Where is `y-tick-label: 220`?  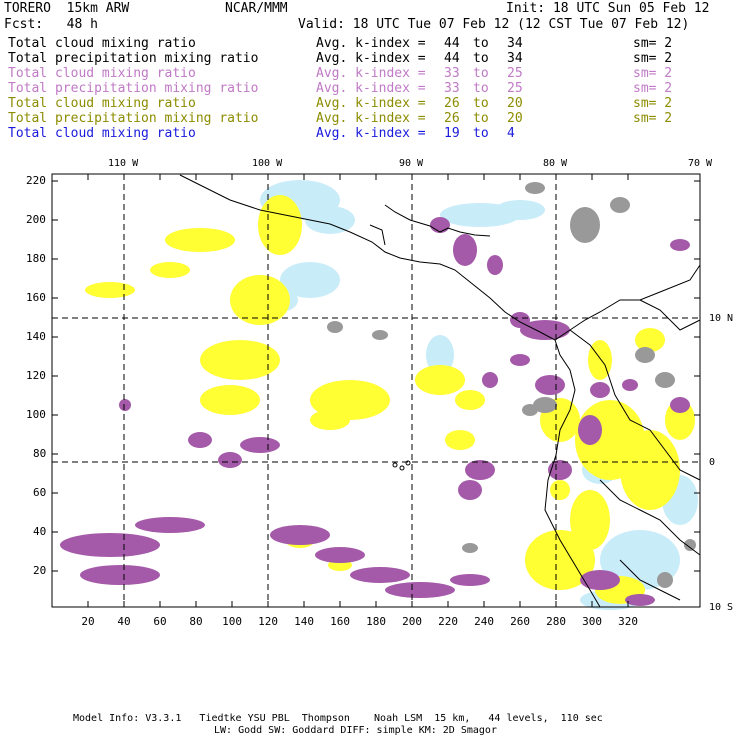
y-tick-label: 220 is located at coordinates (36, 180).